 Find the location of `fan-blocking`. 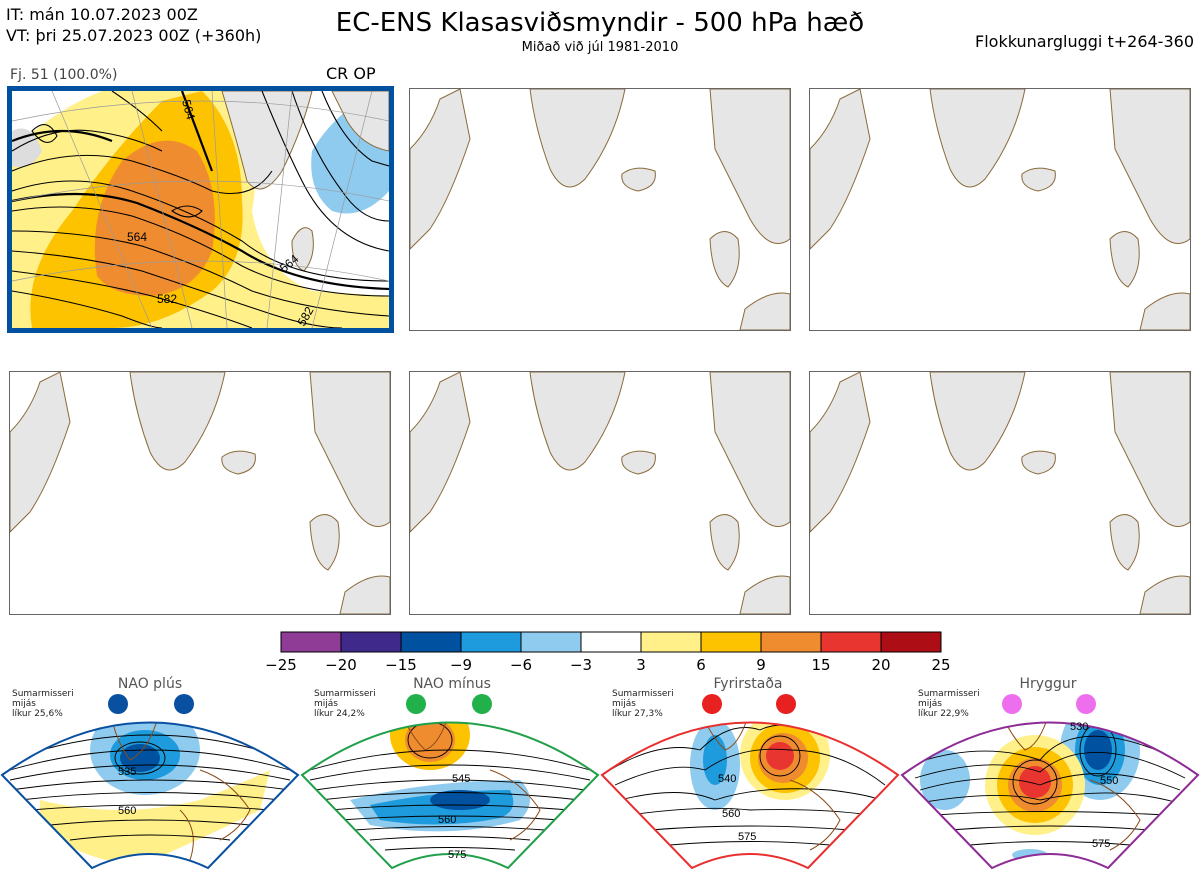

fan-blocking is located at coordinates (750, 786).